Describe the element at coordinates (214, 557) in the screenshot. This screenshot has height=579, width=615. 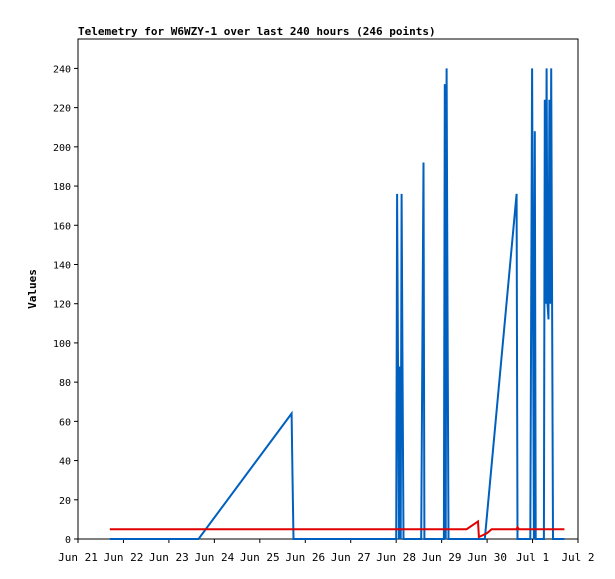
I see `x-tick-label: Jun 24` at that location.